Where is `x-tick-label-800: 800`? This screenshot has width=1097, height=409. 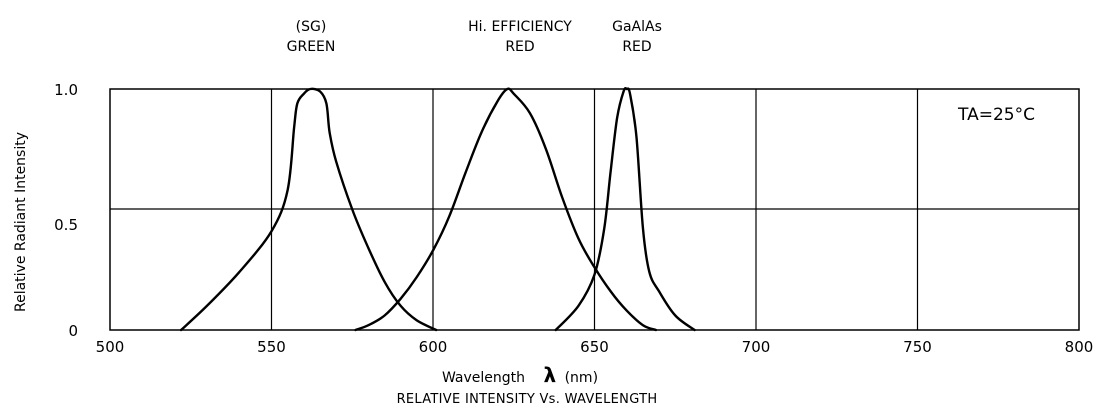
x-tick-label-800: 800 is located at coordinates (1079, 347).